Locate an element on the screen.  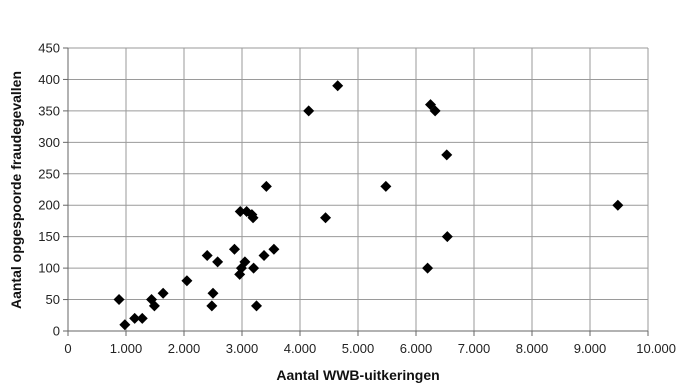
y-tick-label: 150 is located at coordinates (49, 236).